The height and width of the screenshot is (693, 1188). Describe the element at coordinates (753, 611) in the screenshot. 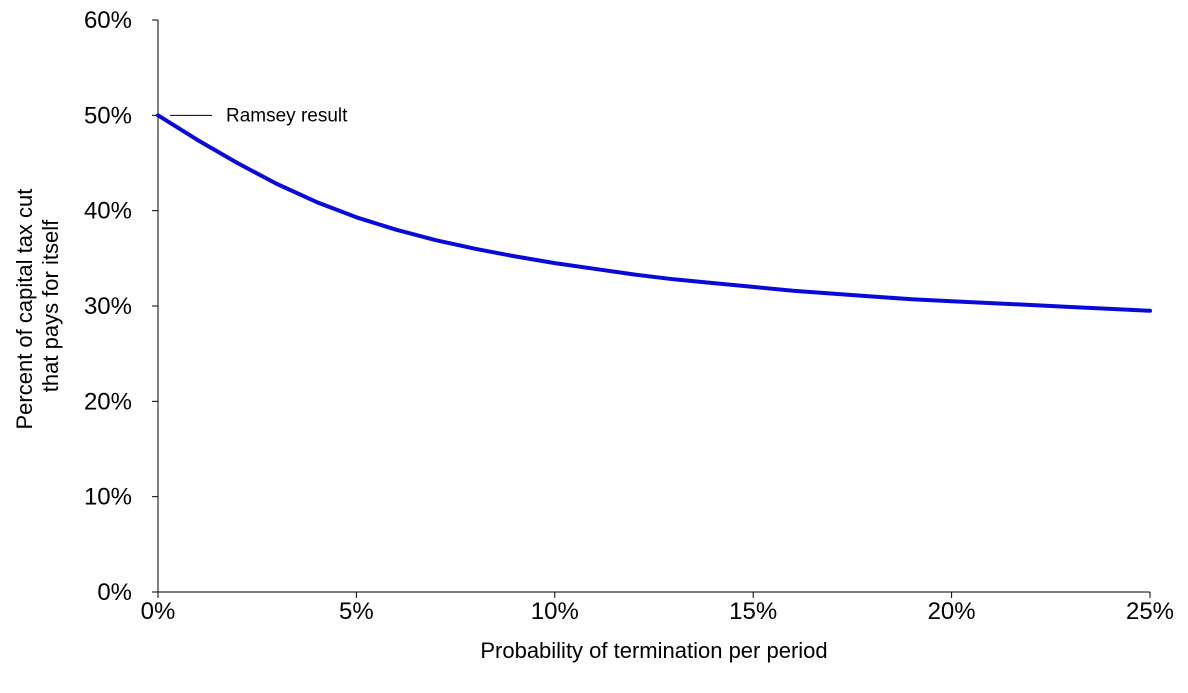

I see `x-tick-label: 15%` at that location.